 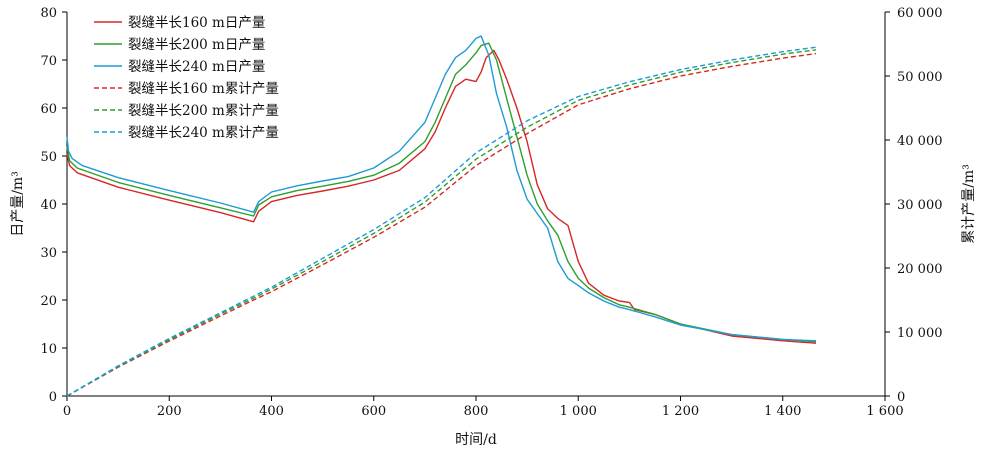 What do you see at coordinates (884, 411) in the screenshot?
I see `x-tick-label: 1 600` at bounding box center [884, 411].